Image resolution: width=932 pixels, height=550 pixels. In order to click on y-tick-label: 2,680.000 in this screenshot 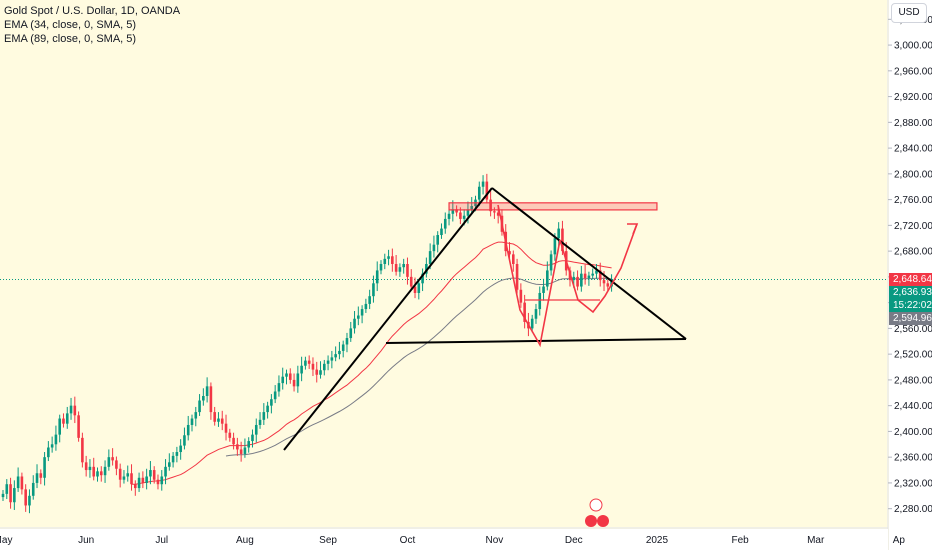, I will do `click(913, 252)`.